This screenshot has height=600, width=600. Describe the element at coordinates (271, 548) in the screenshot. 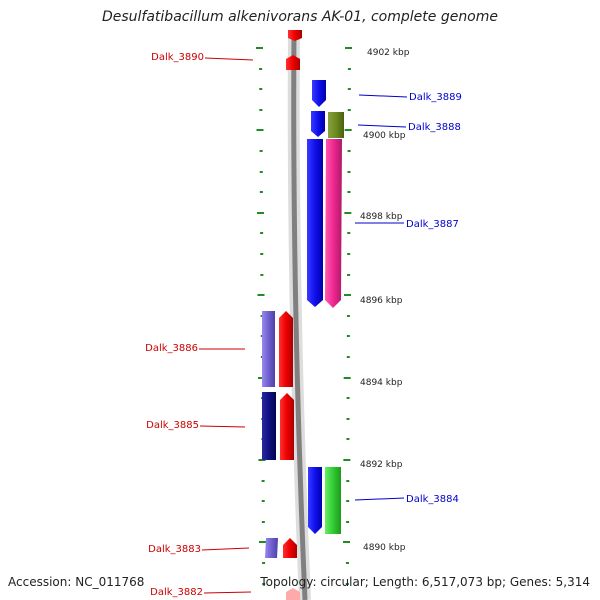

I see `gene-block-dalk-3883-a` at that location.